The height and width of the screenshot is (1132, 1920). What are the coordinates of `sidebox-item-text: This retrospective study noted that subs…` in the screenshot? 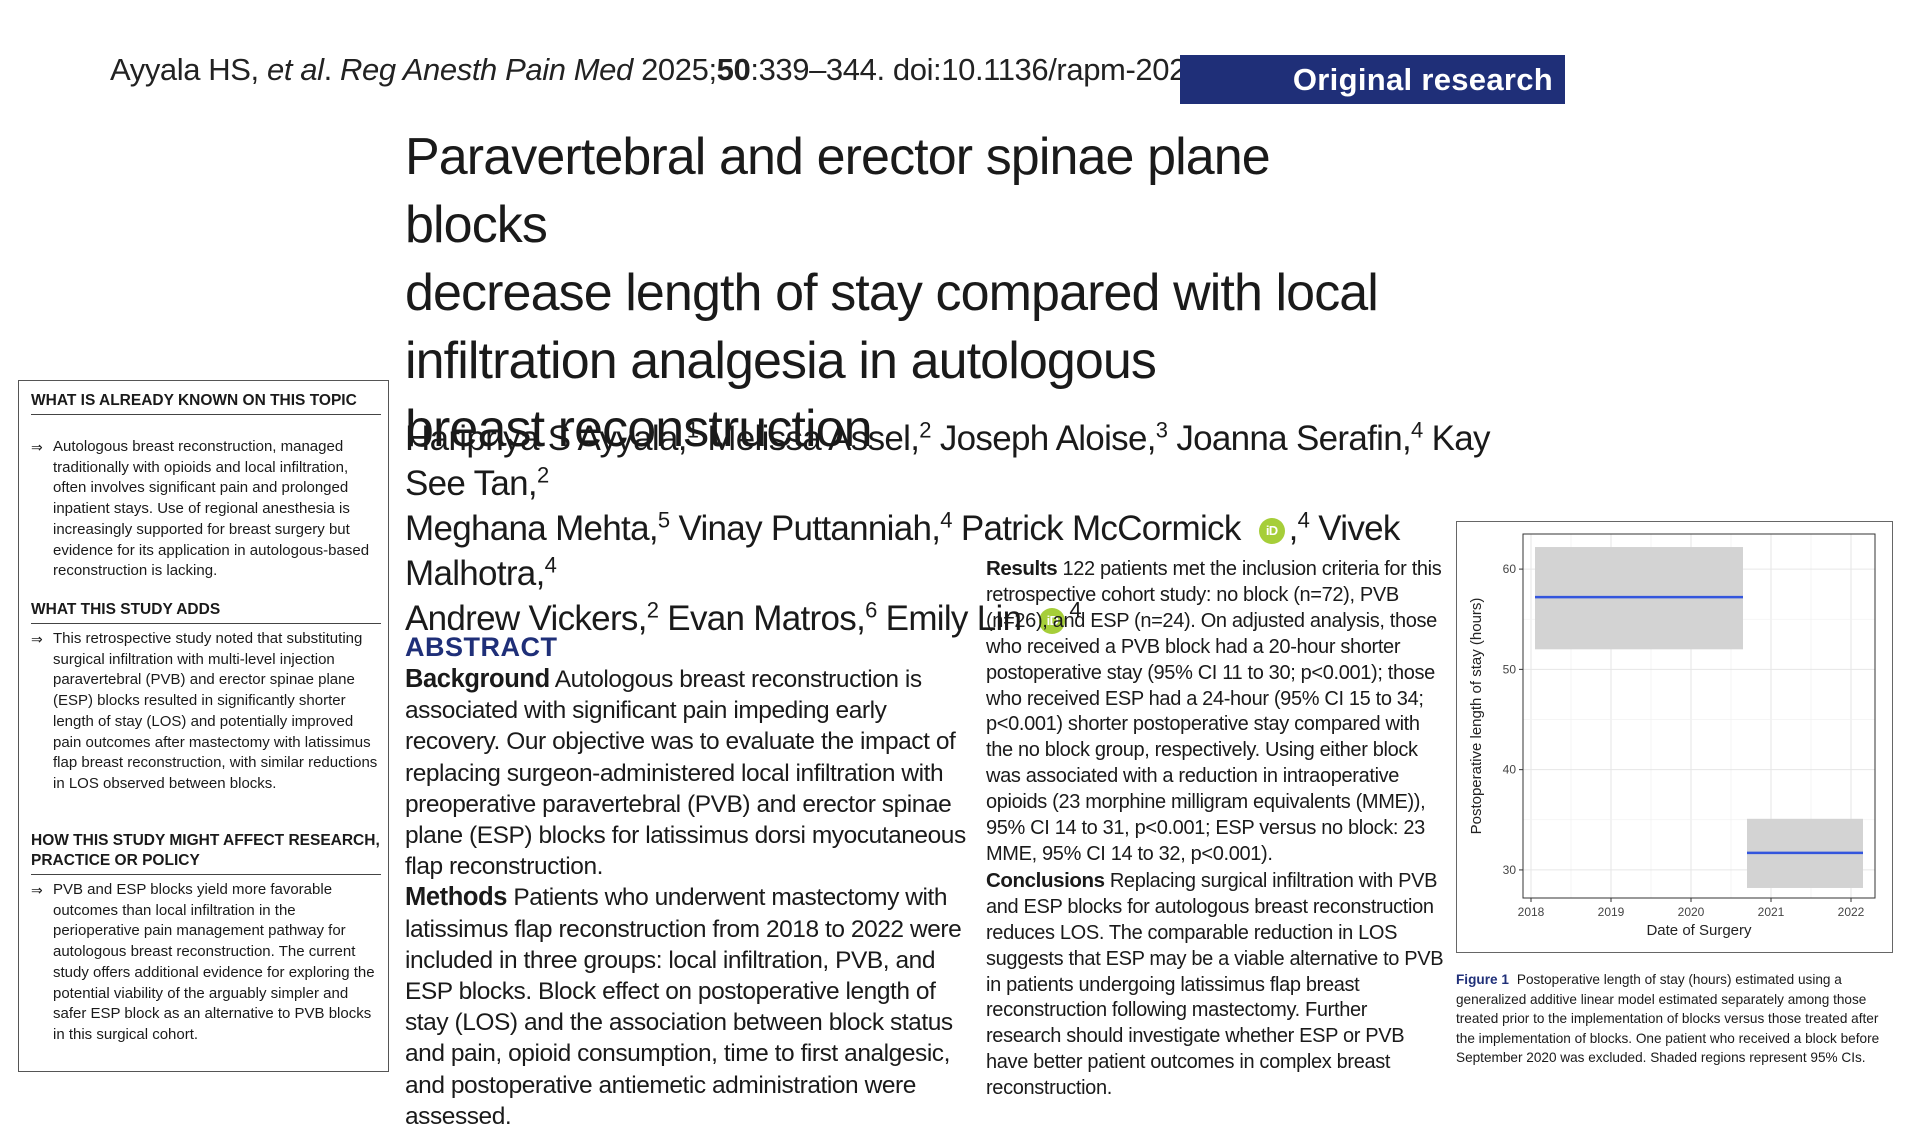 It's located at (215, 711).